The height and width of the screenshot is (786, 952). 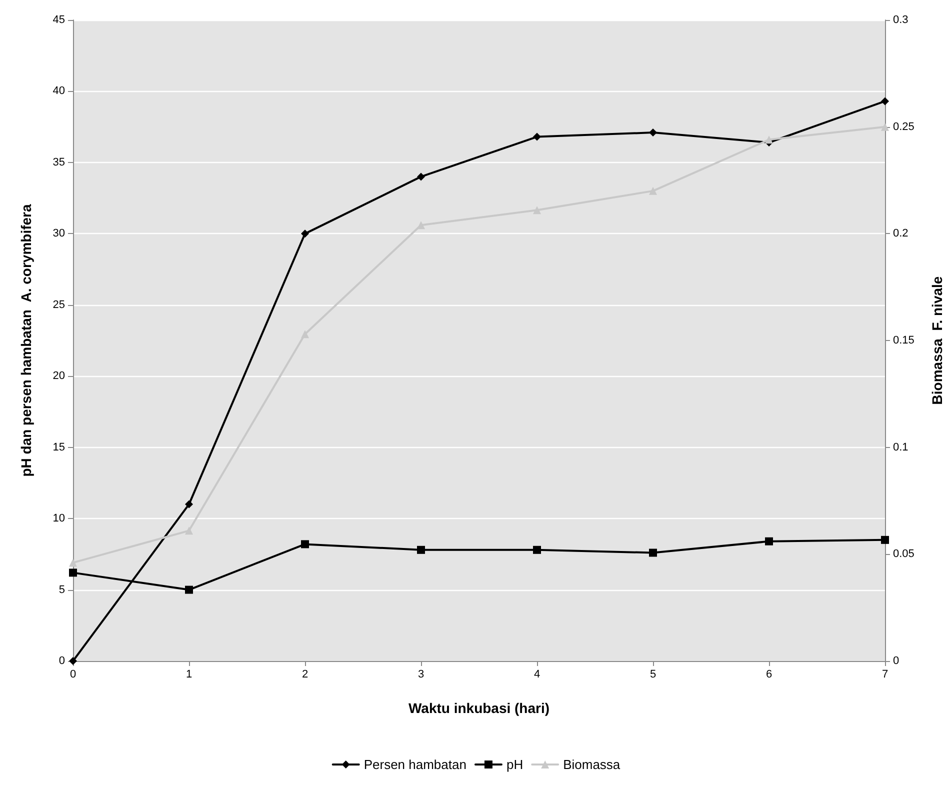 What do you see at coordinates (903, 126) in the screenshot?
I see `y2-tick-label: 0.25` at bounding box center [903, 126].